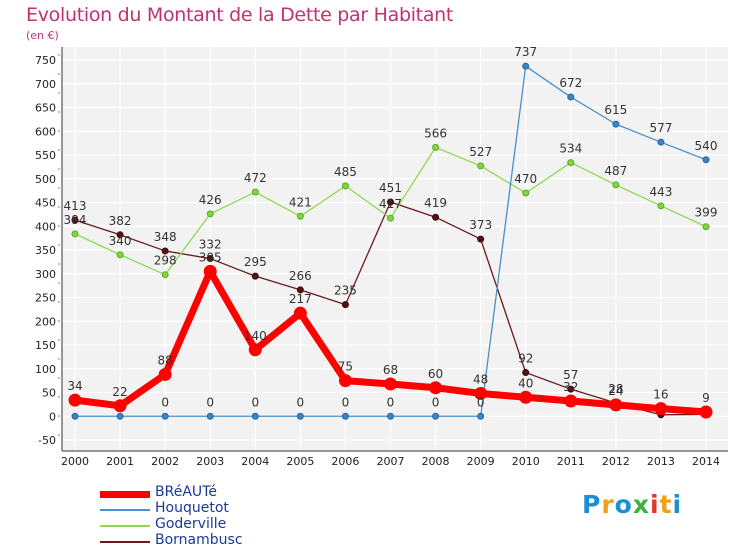 This screenshot has height=550, width=750. Describe the element at coordinates (255, 336) in the screenshot. I see `data-label: 140` at that location.